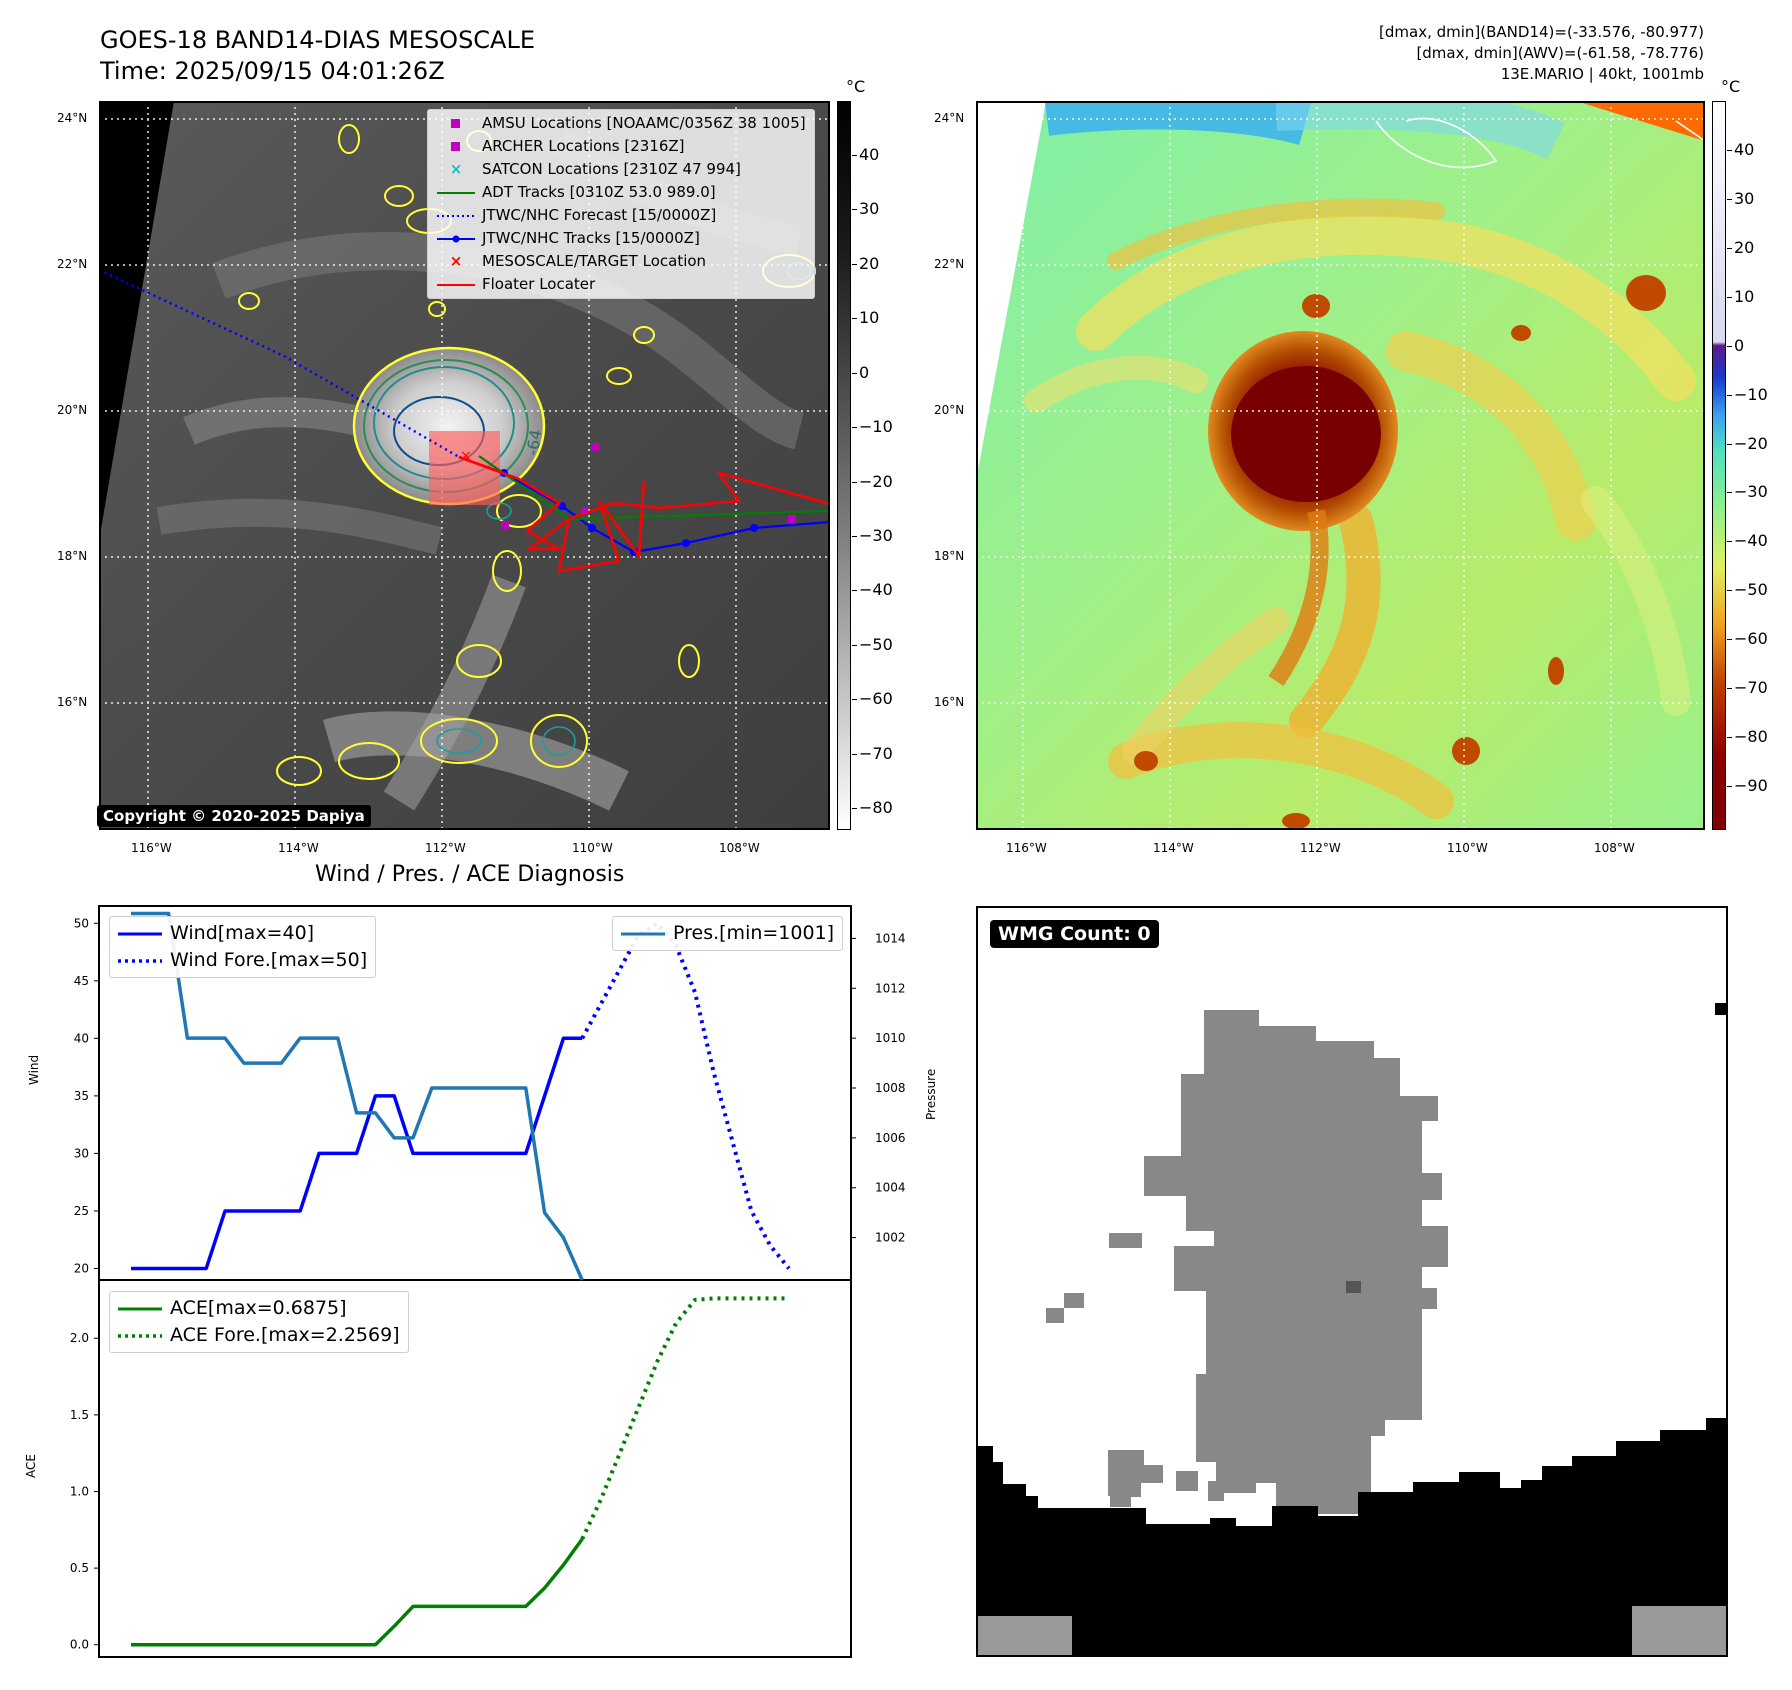  What do you see at coordinates (1602, 74) in the screenshot?
I see `meta-storm-info: 13E.MARIO | 40kt, 1001mb` at bounding box center [1602, 74].